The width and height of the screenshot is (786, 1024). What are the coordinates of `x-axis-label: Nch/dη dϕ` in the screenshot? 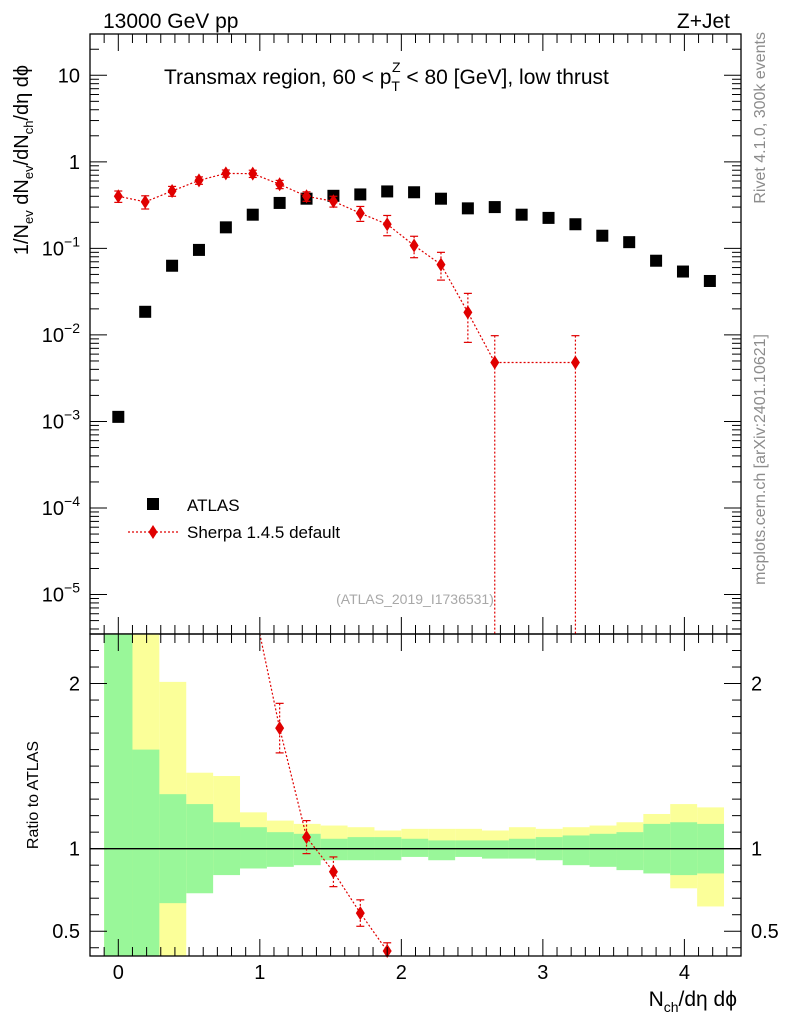 It's located at (693, 1001).